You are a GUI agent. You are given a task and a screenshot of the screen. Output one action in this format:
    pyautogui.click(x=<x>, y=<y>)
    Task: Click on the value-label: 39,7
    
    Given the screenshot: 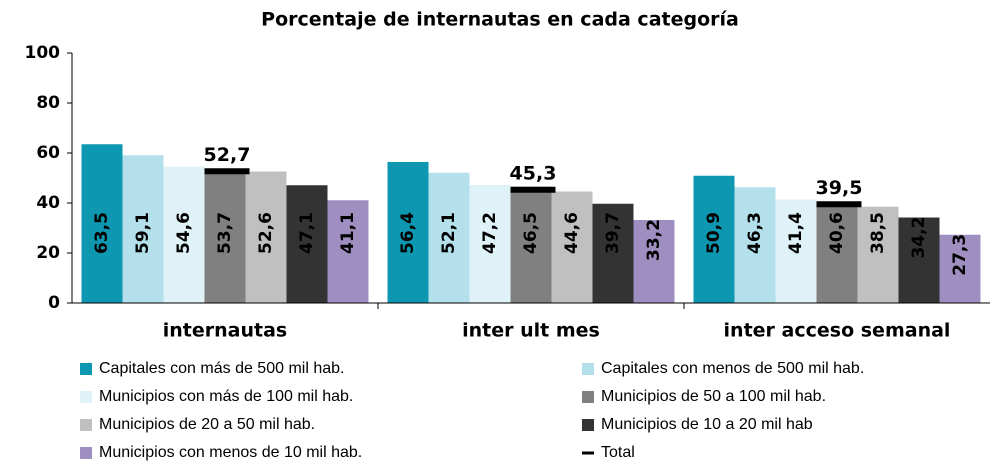 What is the action you would take?
    pyautogui.click(x=613, y=233)
    